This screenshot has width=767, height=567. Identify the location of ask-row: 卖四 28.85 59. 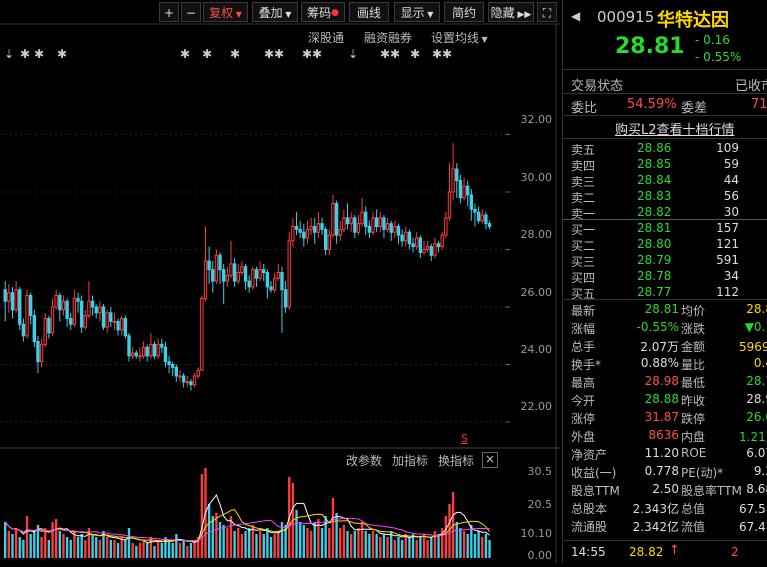
(669, 165).